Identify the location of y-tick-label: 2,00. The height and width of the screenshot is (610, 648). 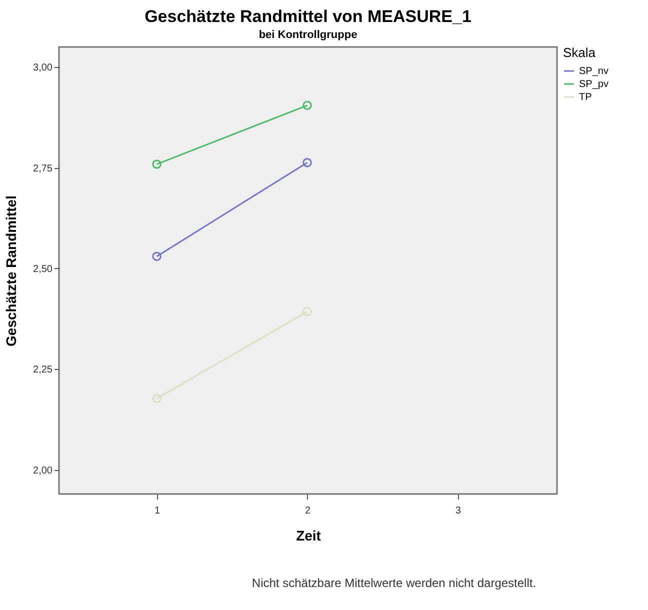
(43, 470).